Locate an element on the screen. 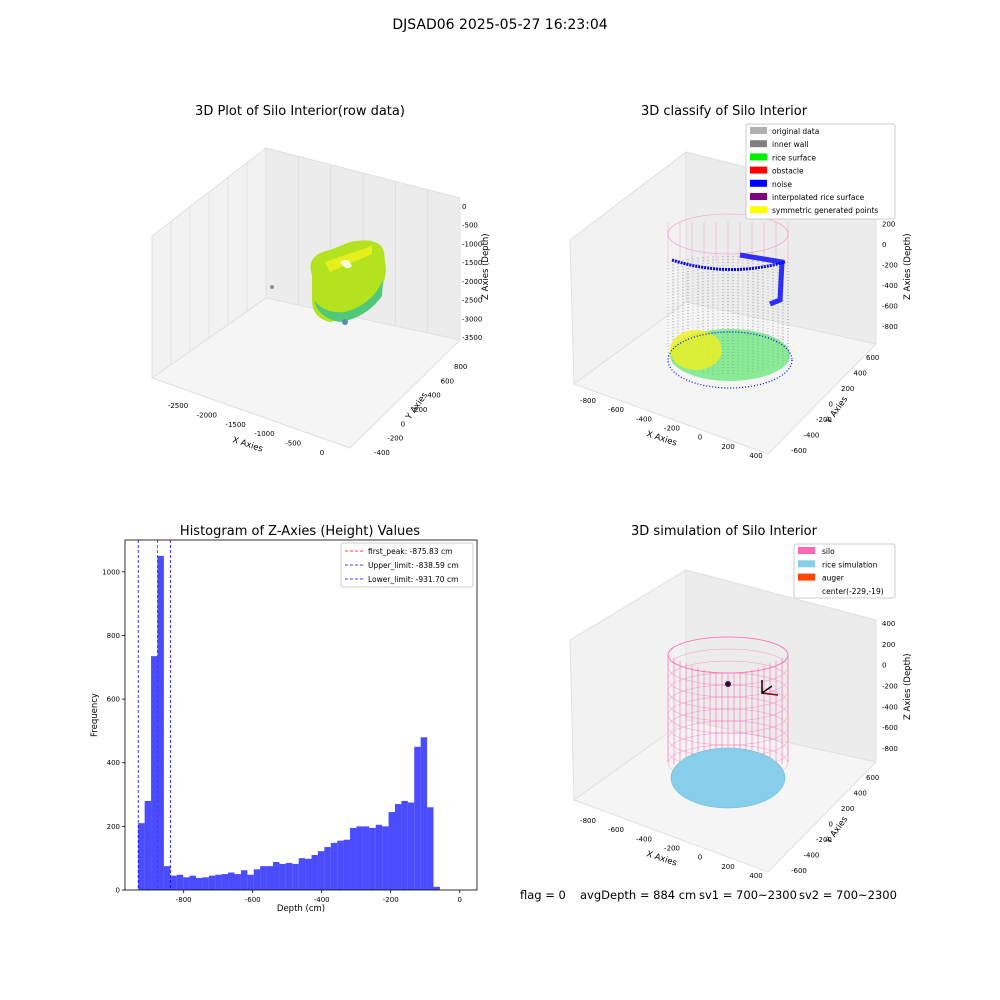  histogram-y-tick: 200 is located at coordinates (113, 827).